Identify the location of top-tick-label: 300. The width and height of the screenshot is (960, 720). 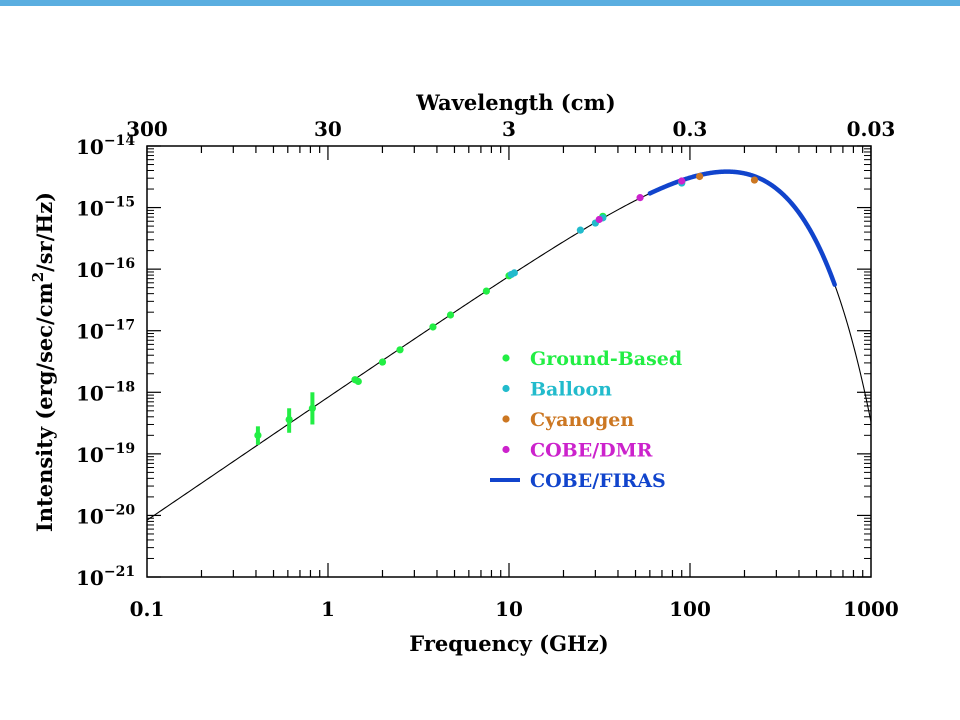
(147, 129).